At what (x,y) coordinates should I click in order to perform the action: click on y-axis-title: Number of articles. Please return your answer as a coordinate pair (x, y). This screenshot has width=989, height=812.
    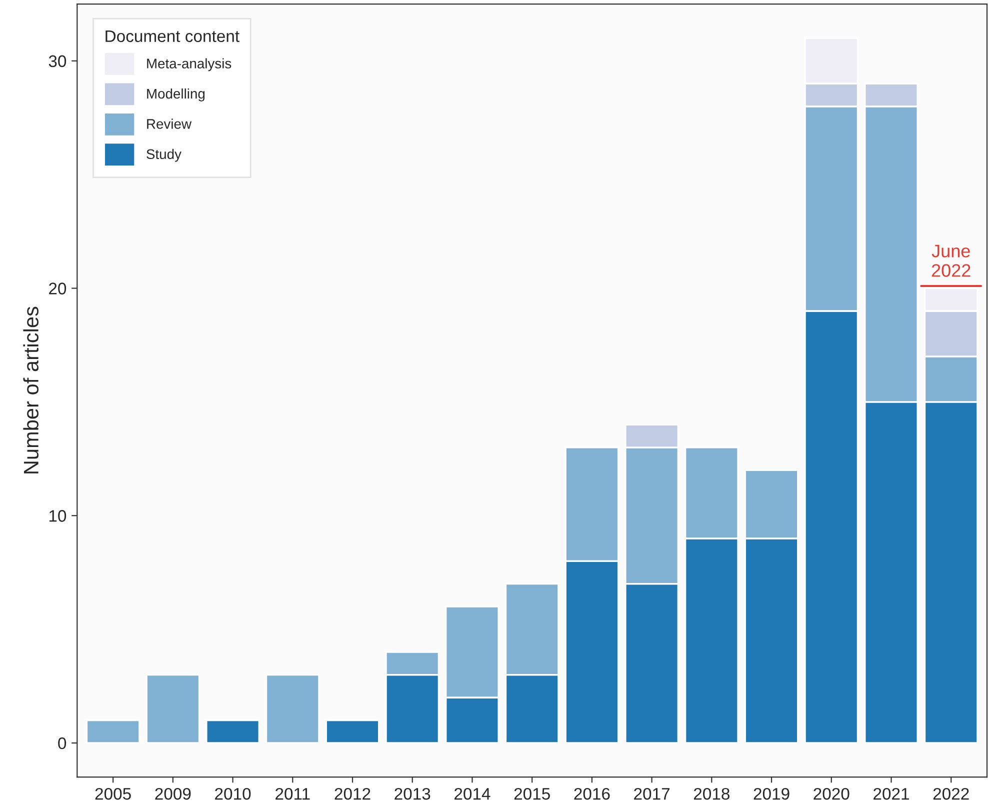
    Looking at the image, I should click on (31, 390).